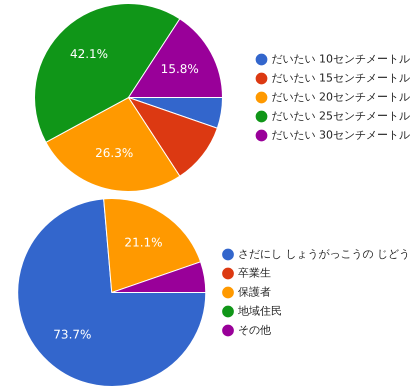 The height and width of the screenshot is (390, 420). I want to click on legend-label: だいたい 30センチメートル, so click(341, 135).